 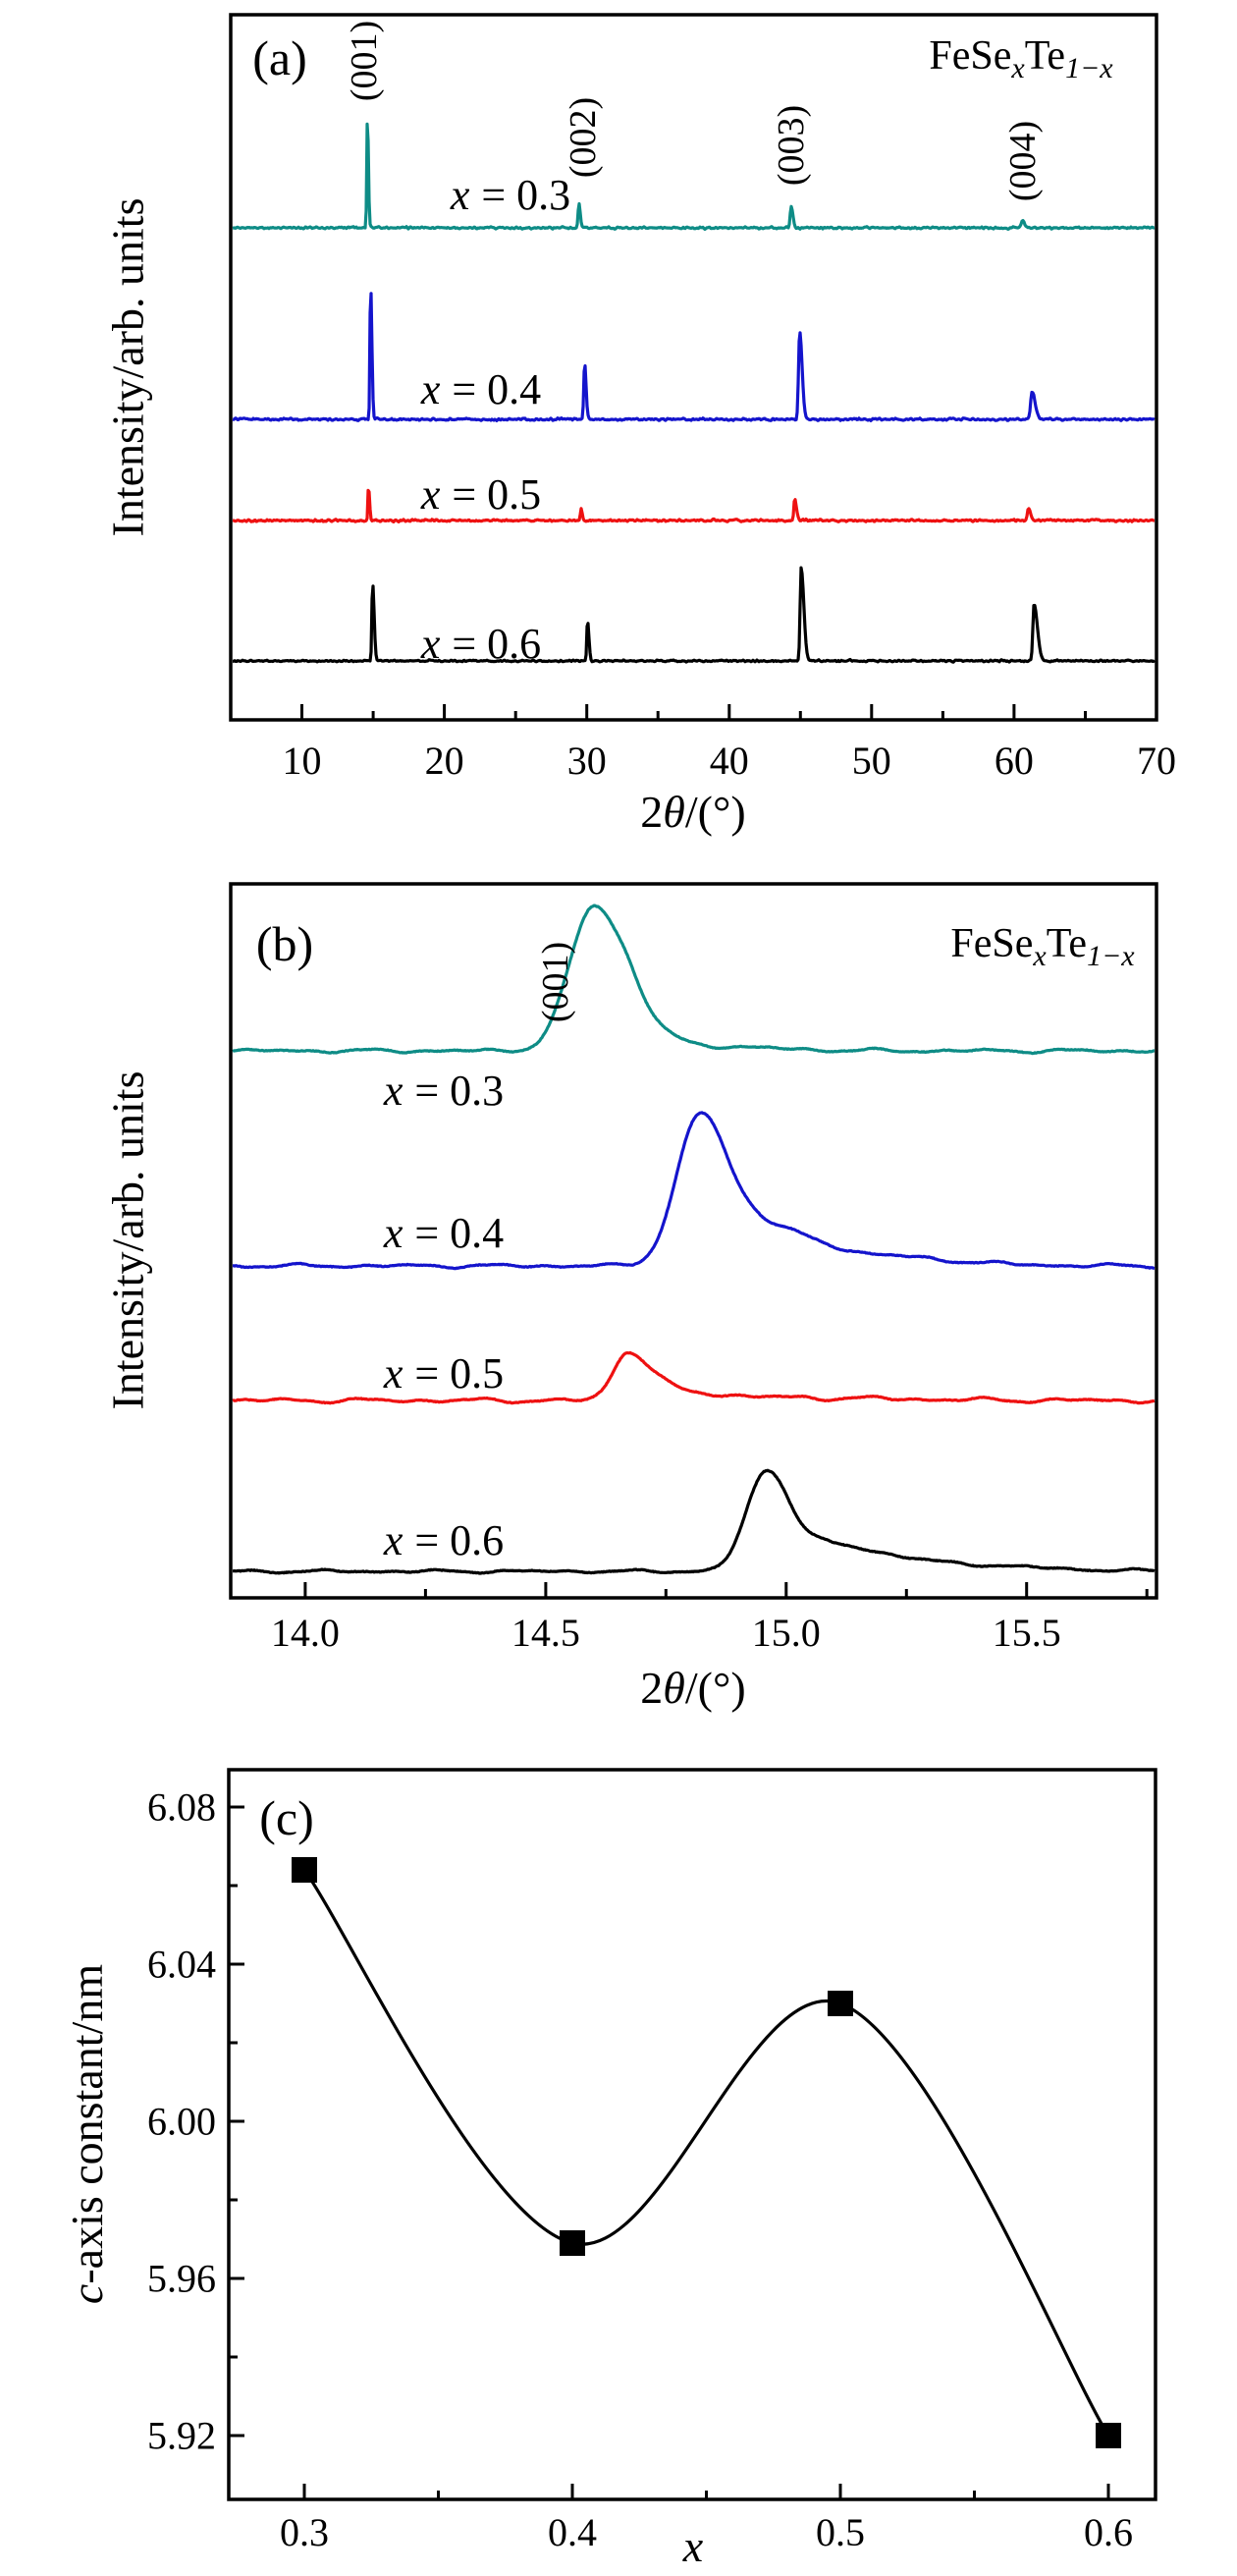 What do you see at coordinates (304, 2532) in the screenshot?
I see `x-tick-label: 0.3` at bounding box center [304, 2532].